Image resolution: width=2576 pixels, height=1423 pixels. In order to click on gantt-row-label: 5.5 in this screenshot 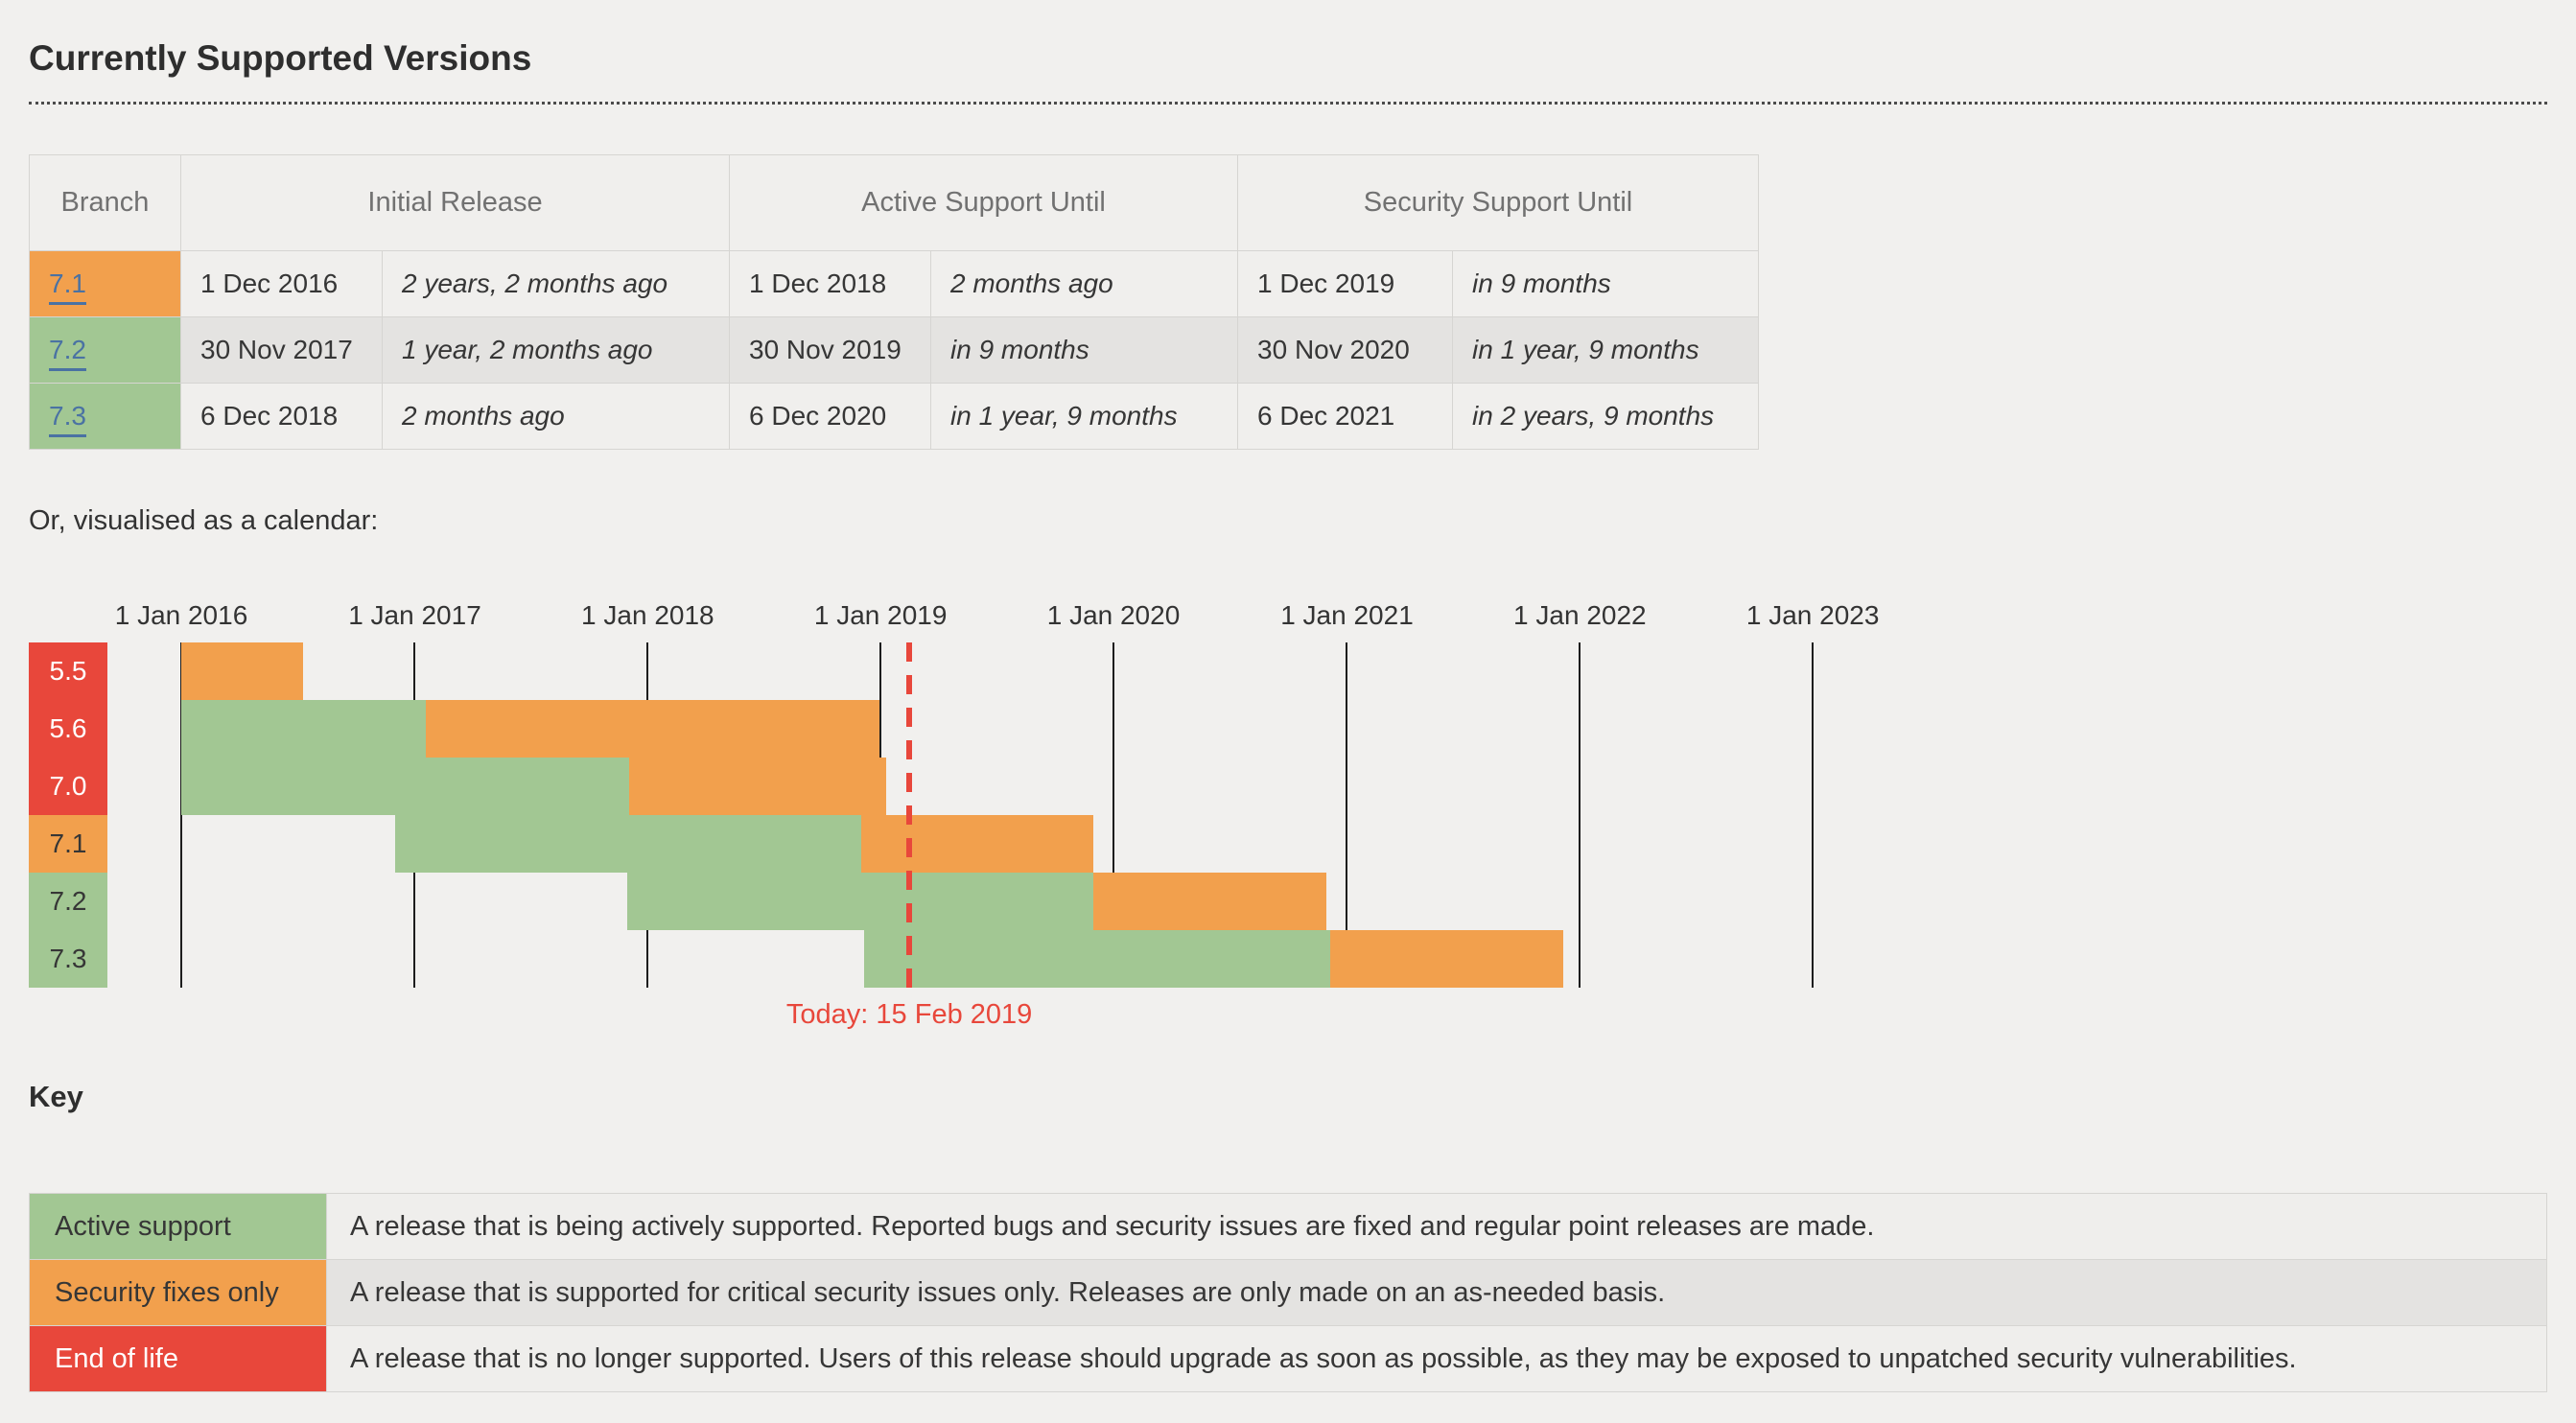, I will do `click(68, 671)`.